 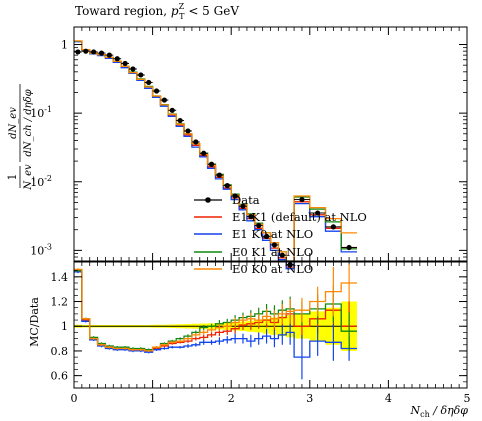 I want to click on ylabel-frac1-den: N_ev, so click(x=28, y=177).